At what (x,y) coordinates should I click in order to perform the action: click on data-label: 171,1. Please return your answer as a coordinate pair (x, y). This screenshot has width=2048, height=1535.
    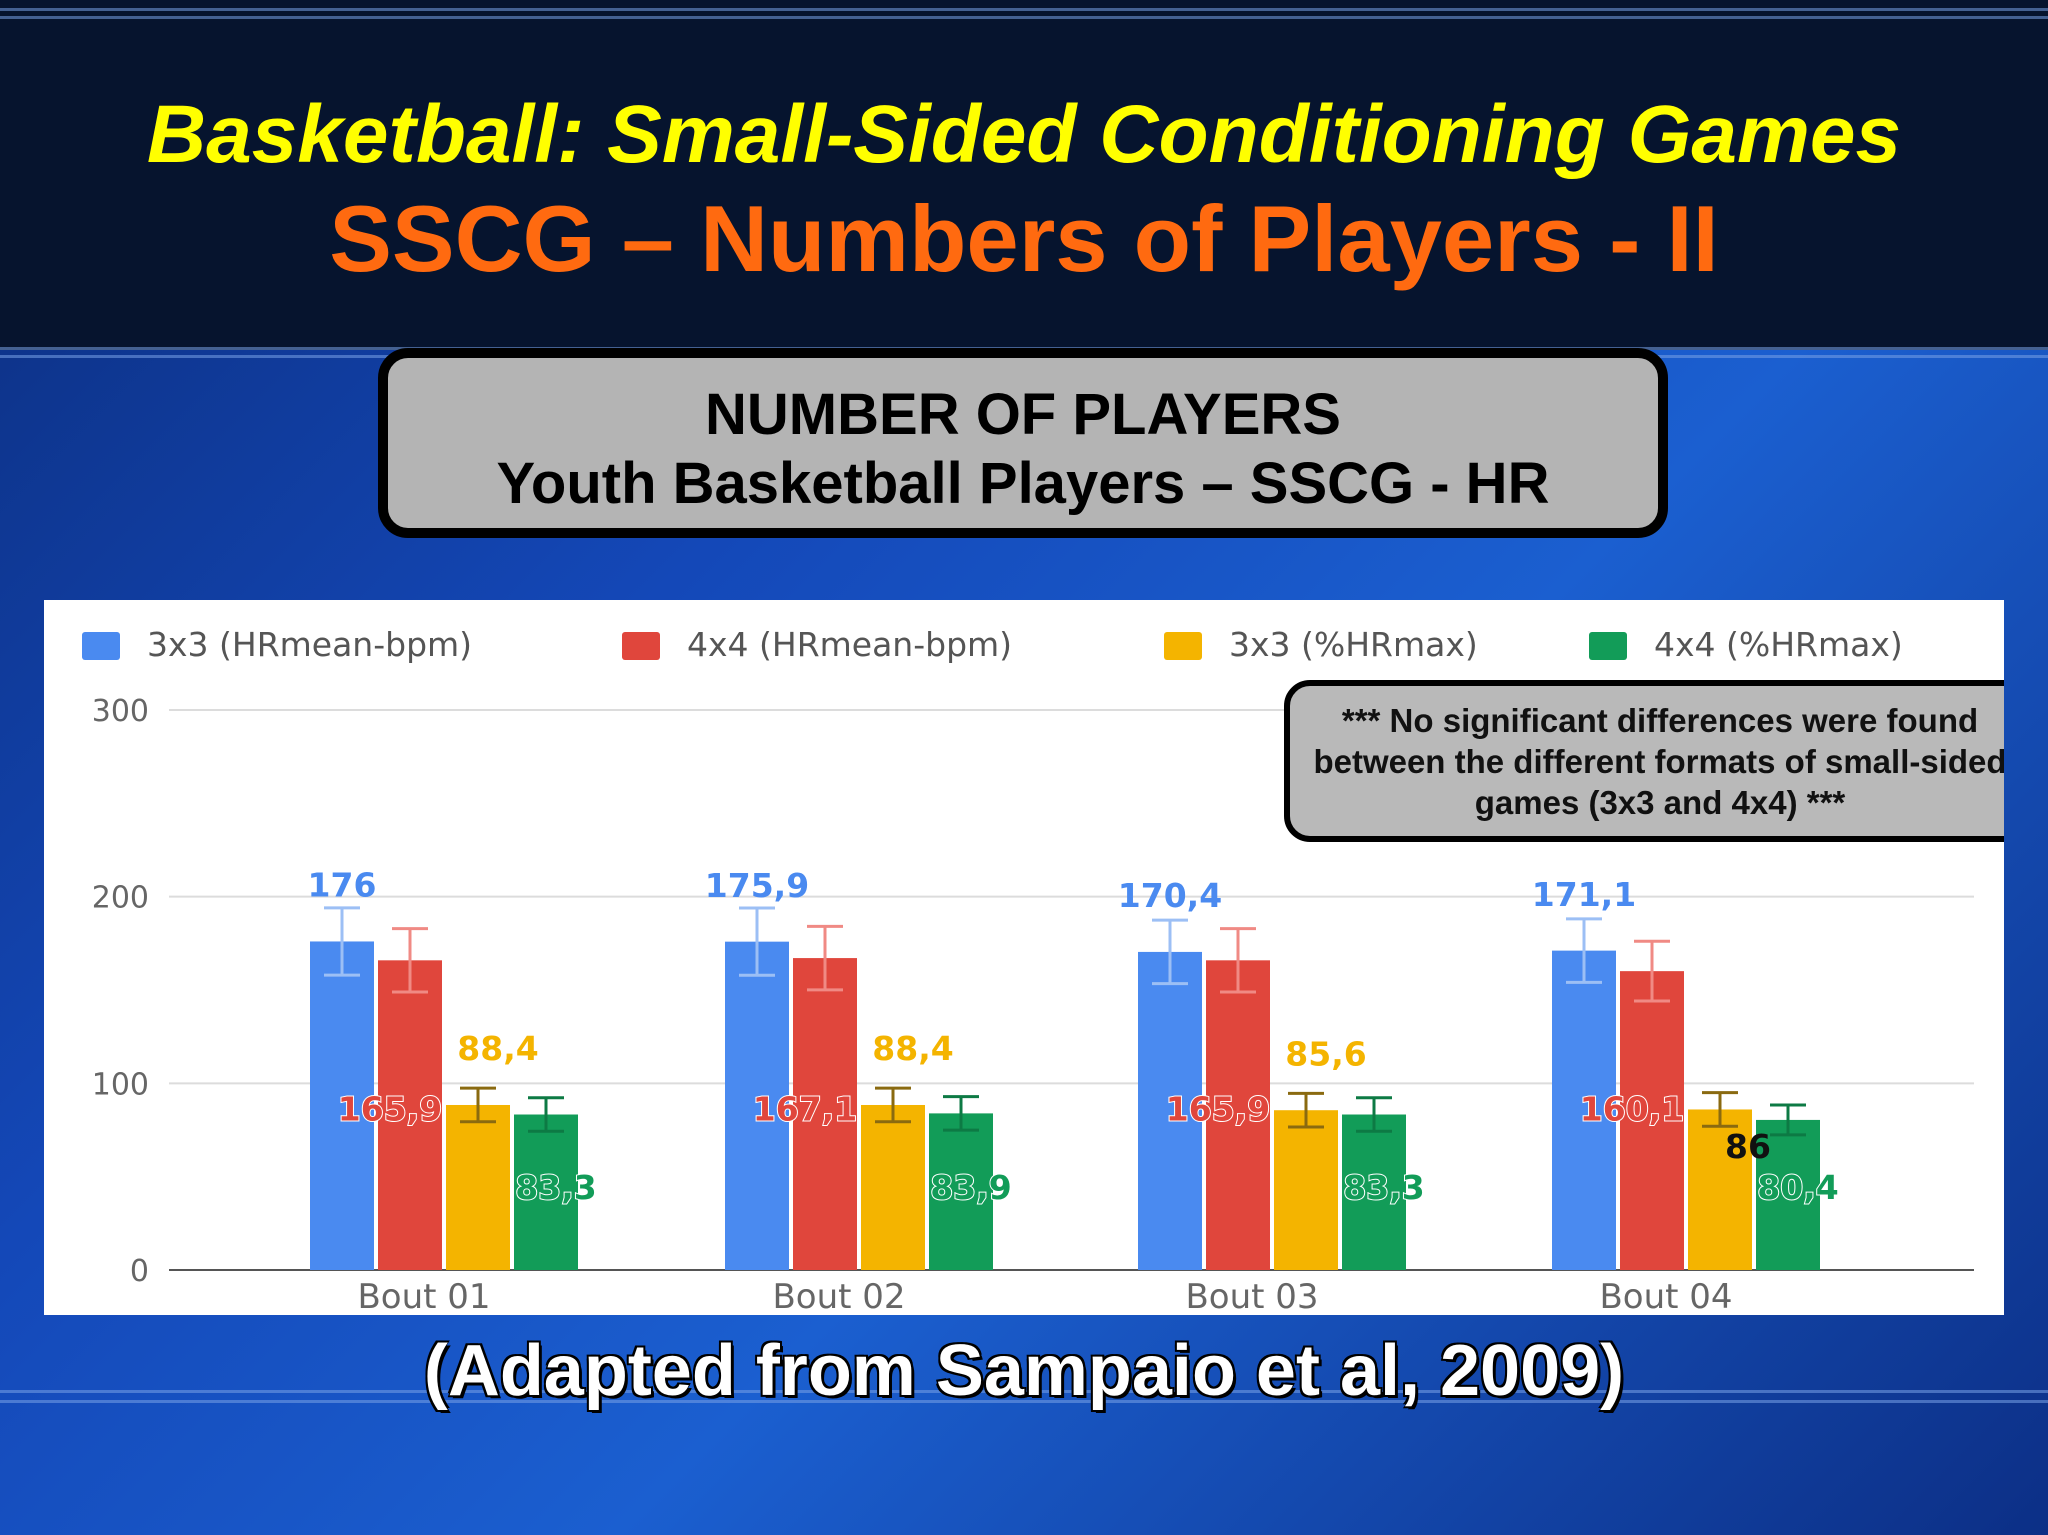
    Looking at the image, I should click on (1584, 894).